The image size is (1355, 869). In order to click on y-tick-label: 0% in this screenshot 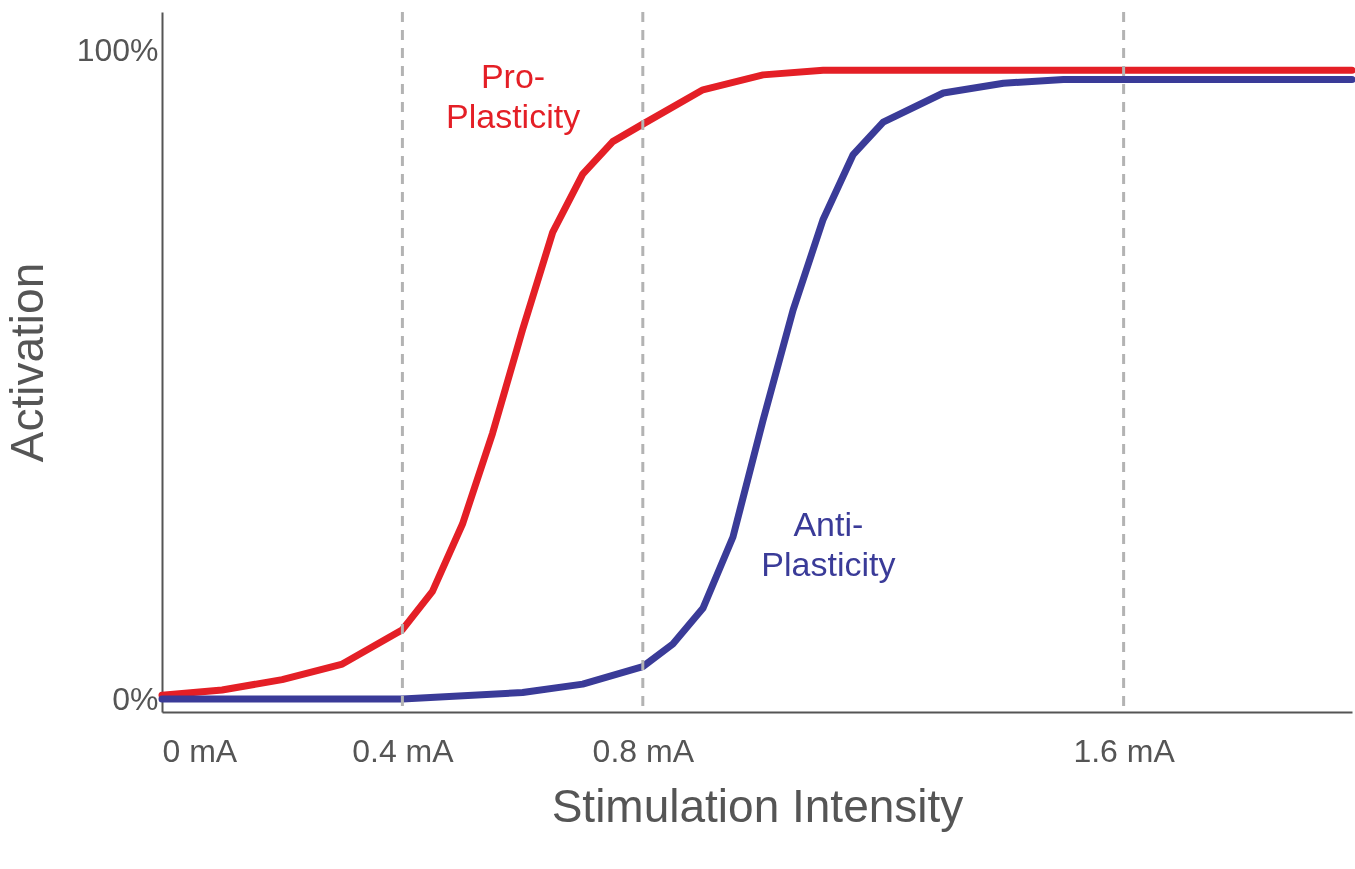, I will do `click(135, 698)`.